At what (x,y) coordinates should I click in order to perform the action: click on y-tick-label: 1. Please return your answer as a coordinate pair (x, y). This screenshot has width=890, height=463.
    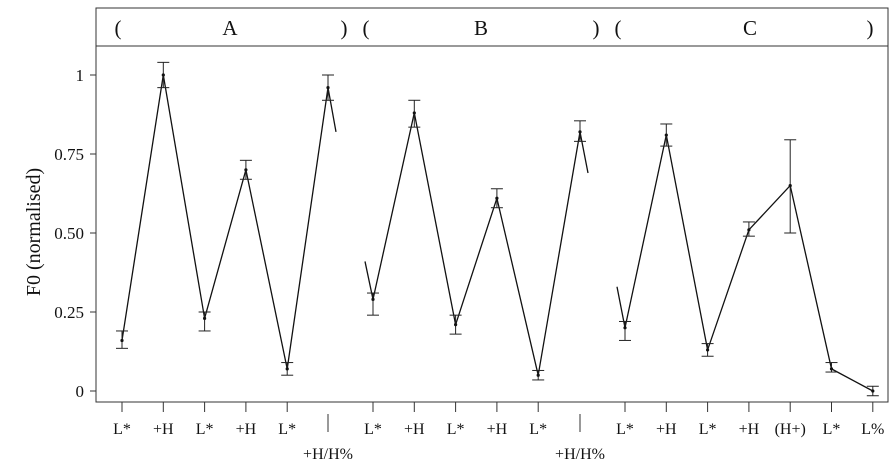
    Looking at the image, I should click on (80, 75).